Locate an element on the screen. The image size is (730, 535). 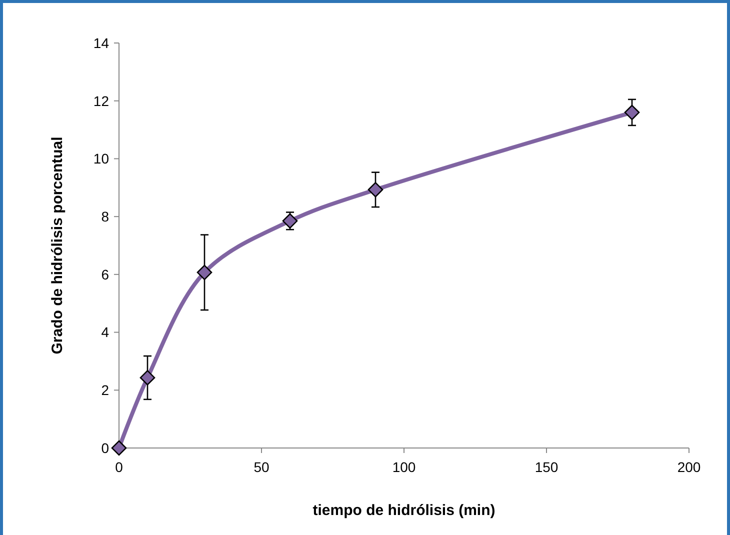
x-tick-label: 200 is located at coordinates (689, 467).